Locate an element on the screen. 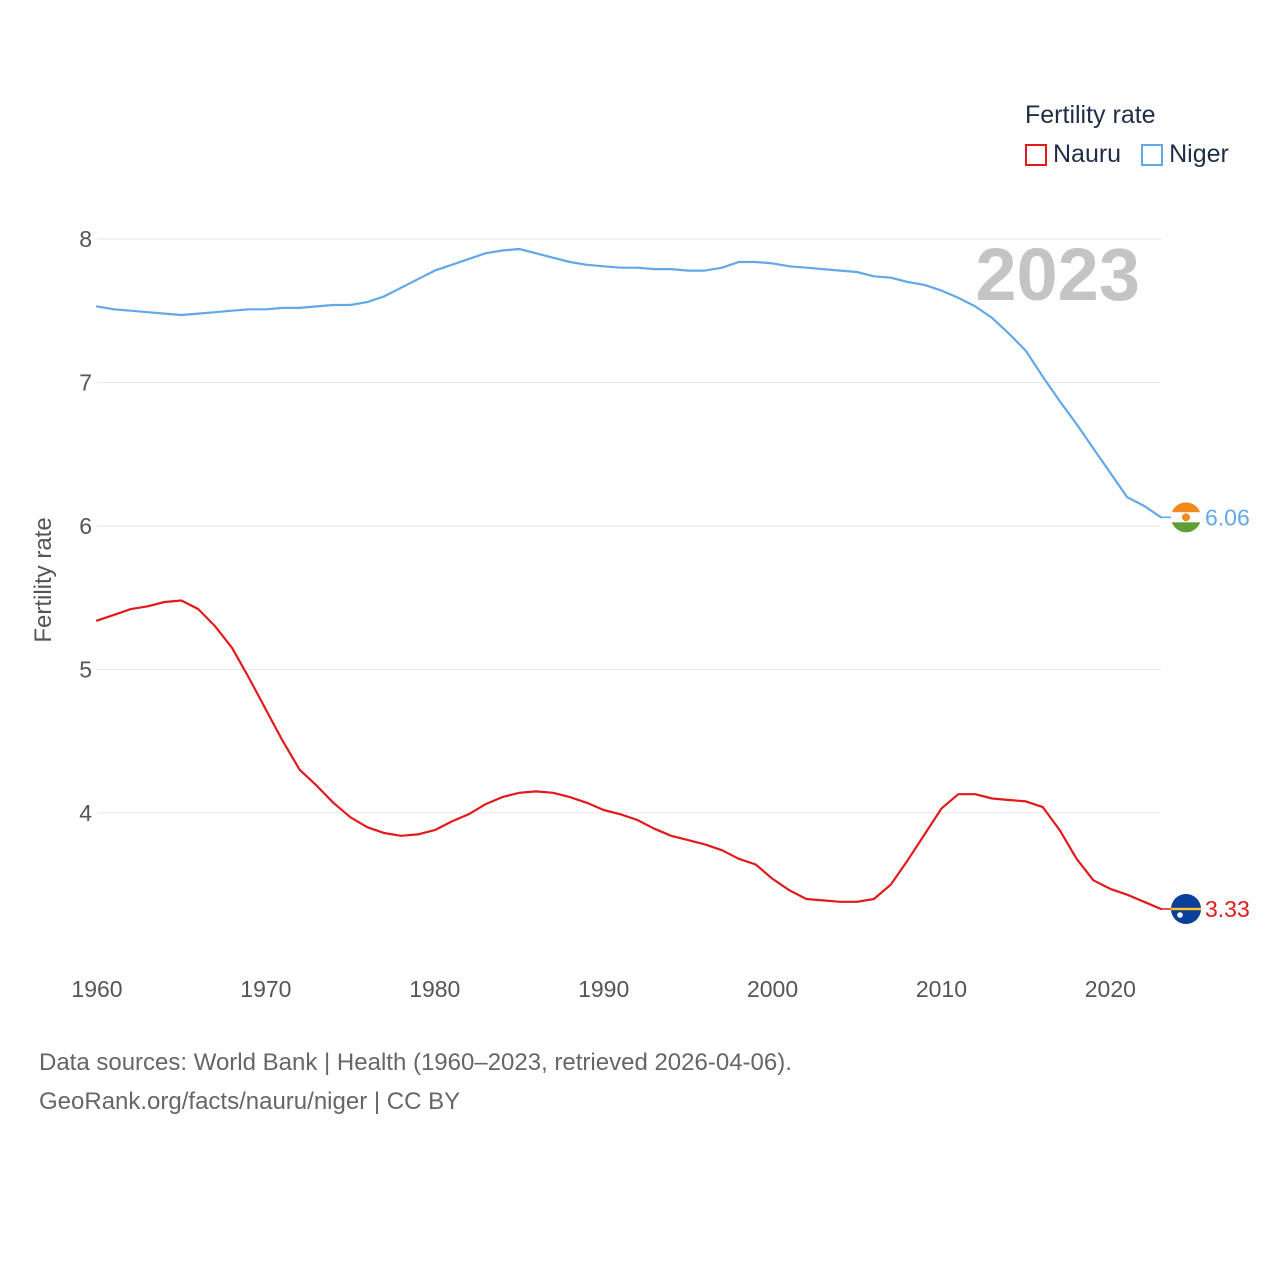 The height and width of the screenshot is (1280, 1280). legend-item-niger: Niger is located at coordinates (1185, 154).